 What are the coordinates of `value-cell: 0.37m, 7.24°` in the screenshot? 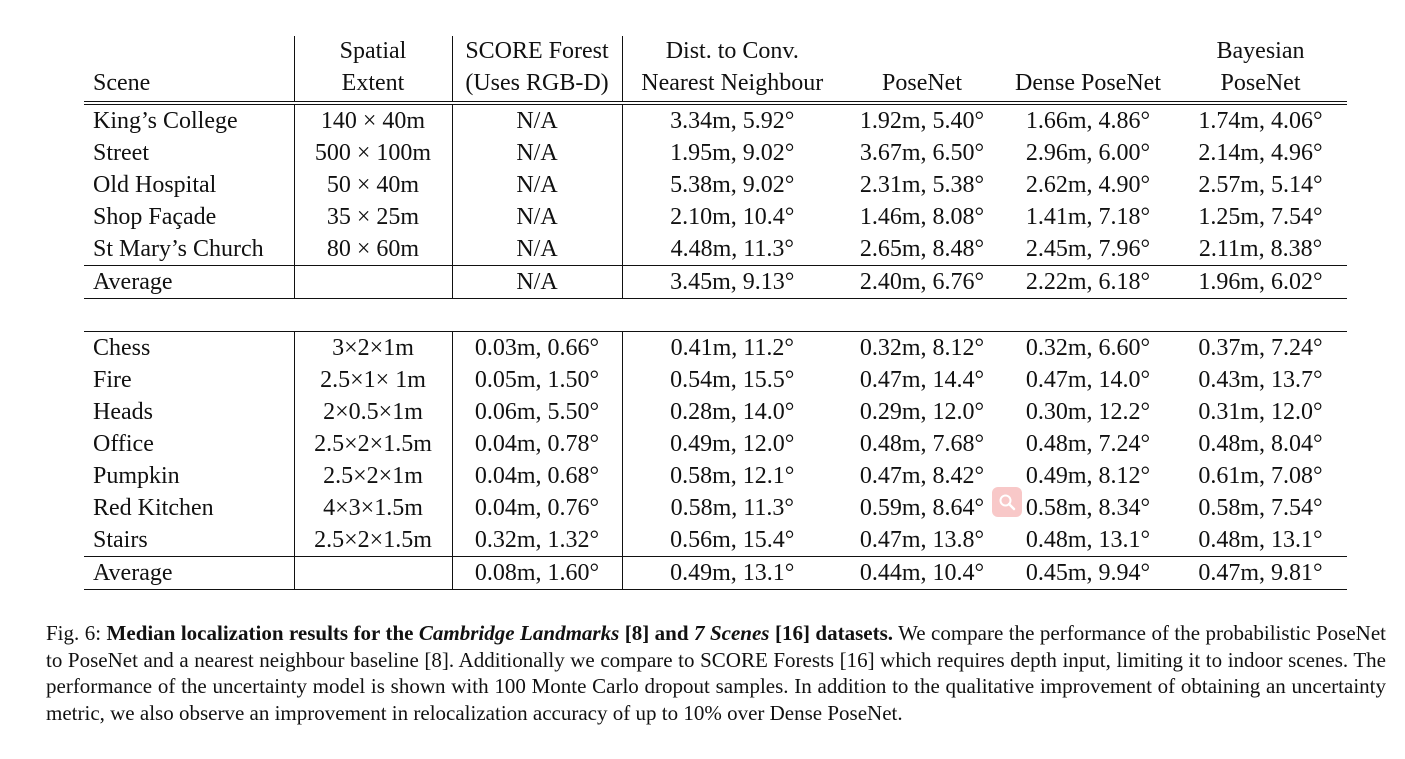 It's located at (1260, 347).